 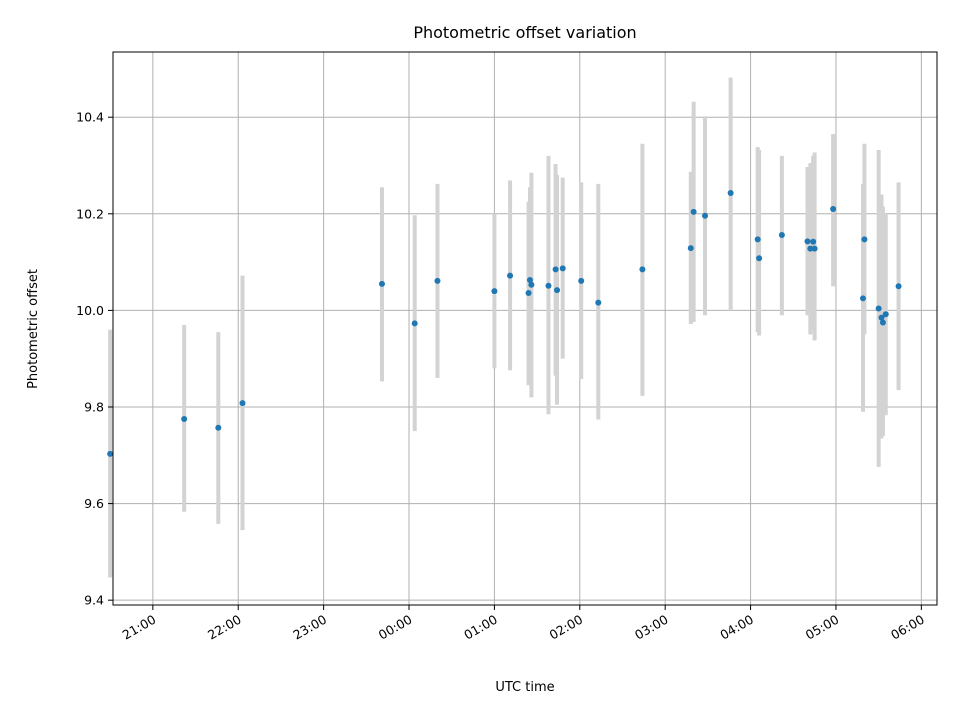 I want to click on y-tick-label: 10.4, so click(x=90, y=117).